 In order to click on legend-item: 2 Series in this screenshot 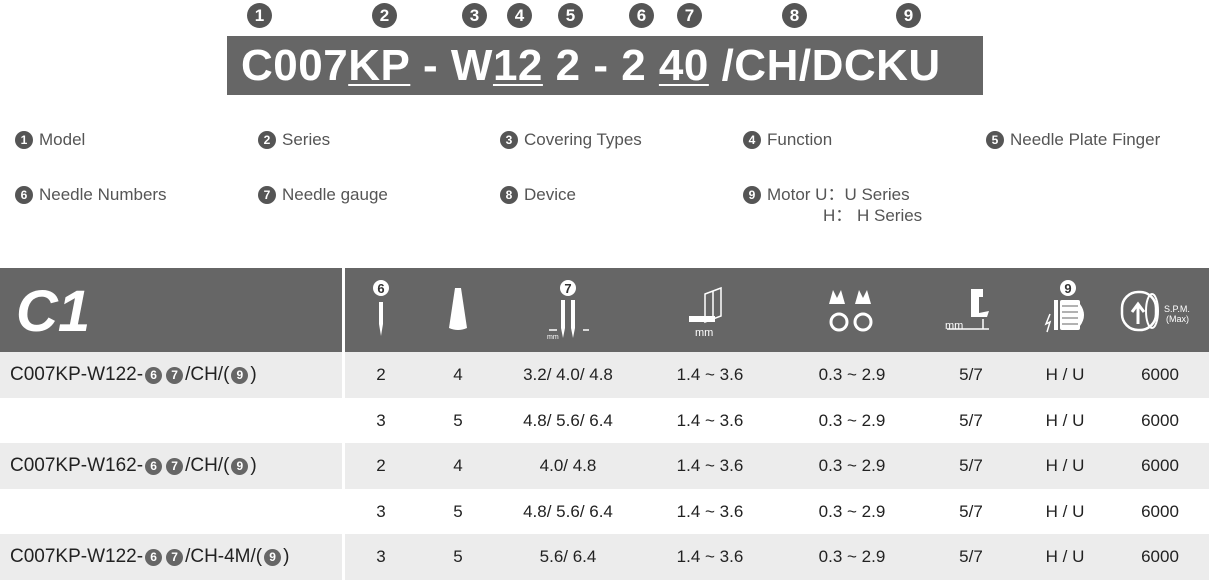, I will do `click(294, 139)`.